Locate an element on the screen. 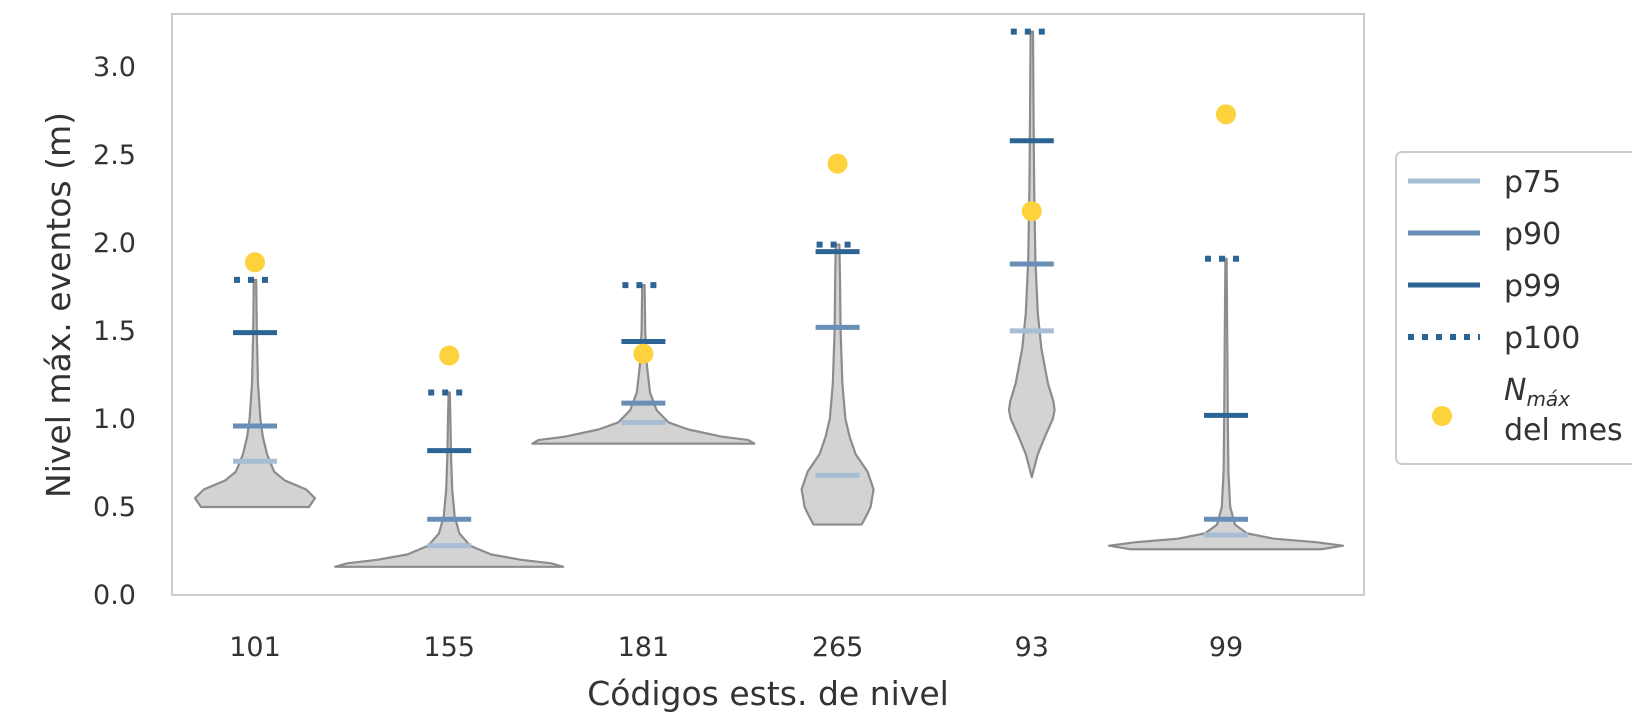  y-tick-label: 1.0 is located at coordinates (114, 419).